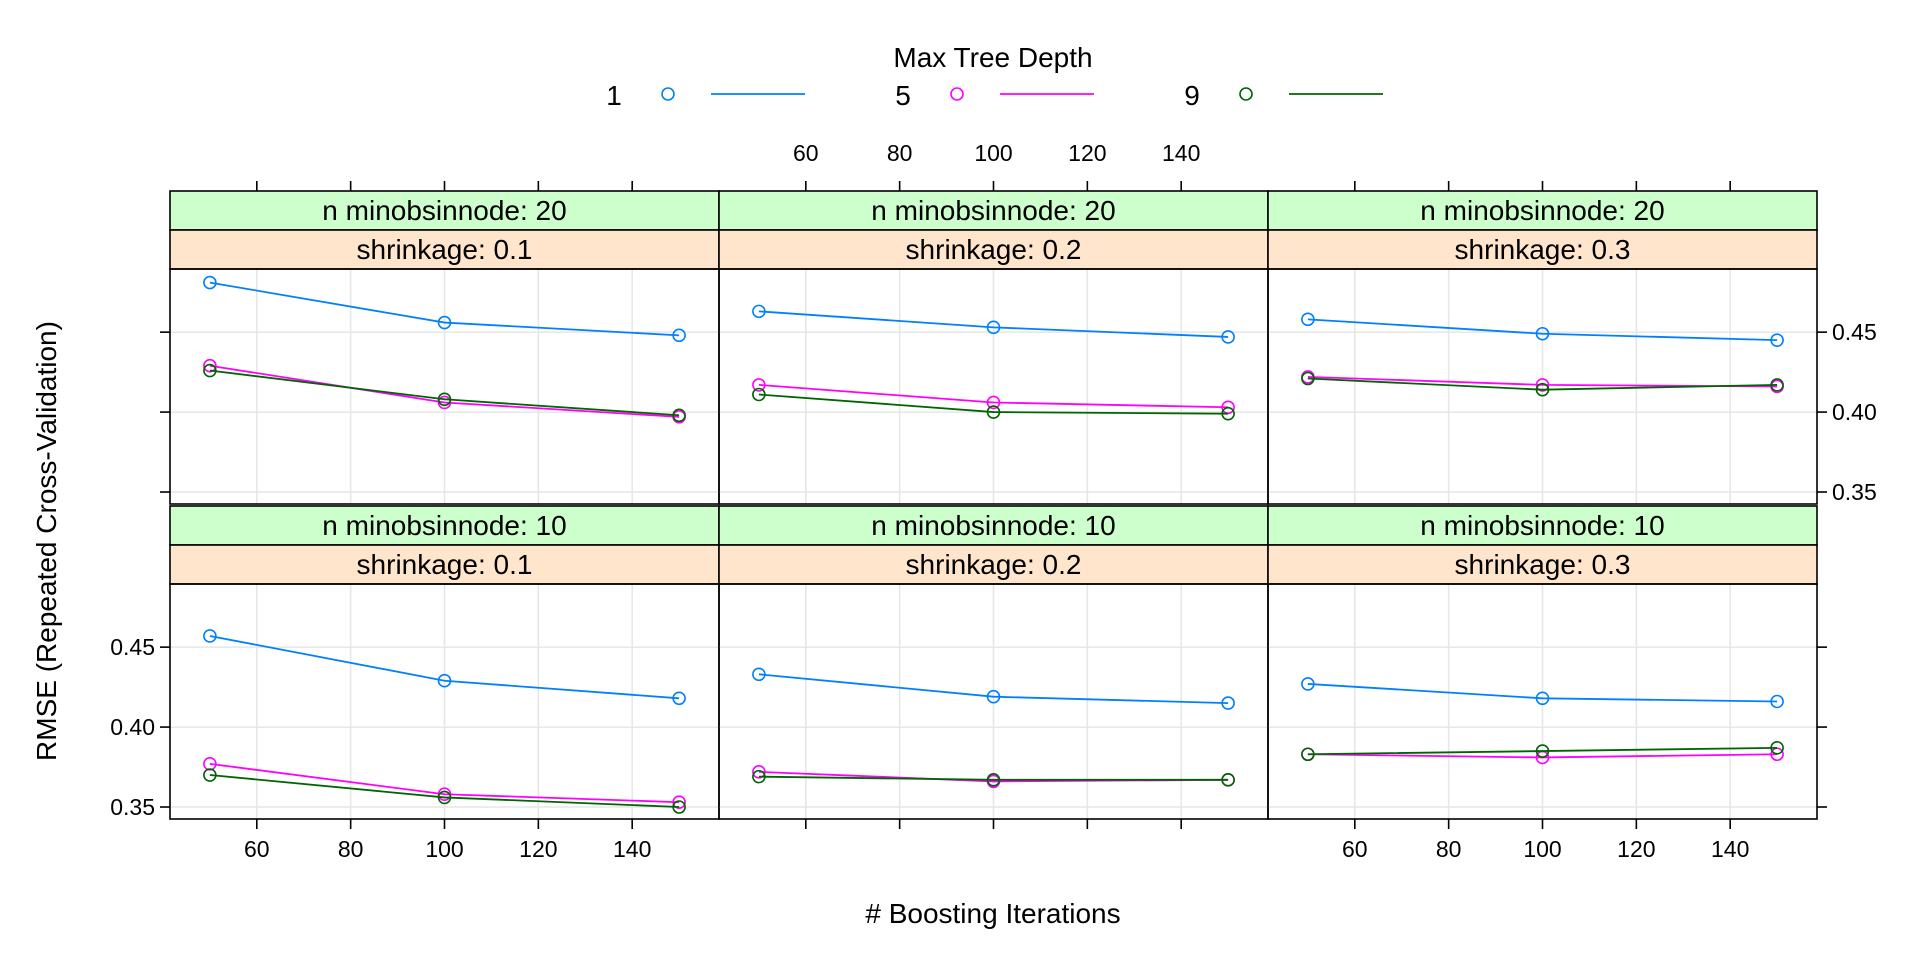  What do you see at coordinates (1542, 849) in the screenshot?
I see `x-tick-label-bottom: 100` at bounding box center [1542, 849].